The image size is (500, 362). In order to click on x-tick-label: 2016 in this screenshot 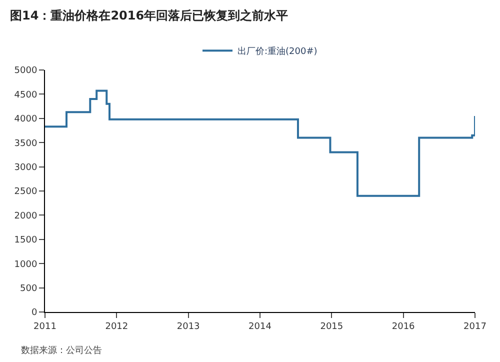, I will do `click(404, 327)`.